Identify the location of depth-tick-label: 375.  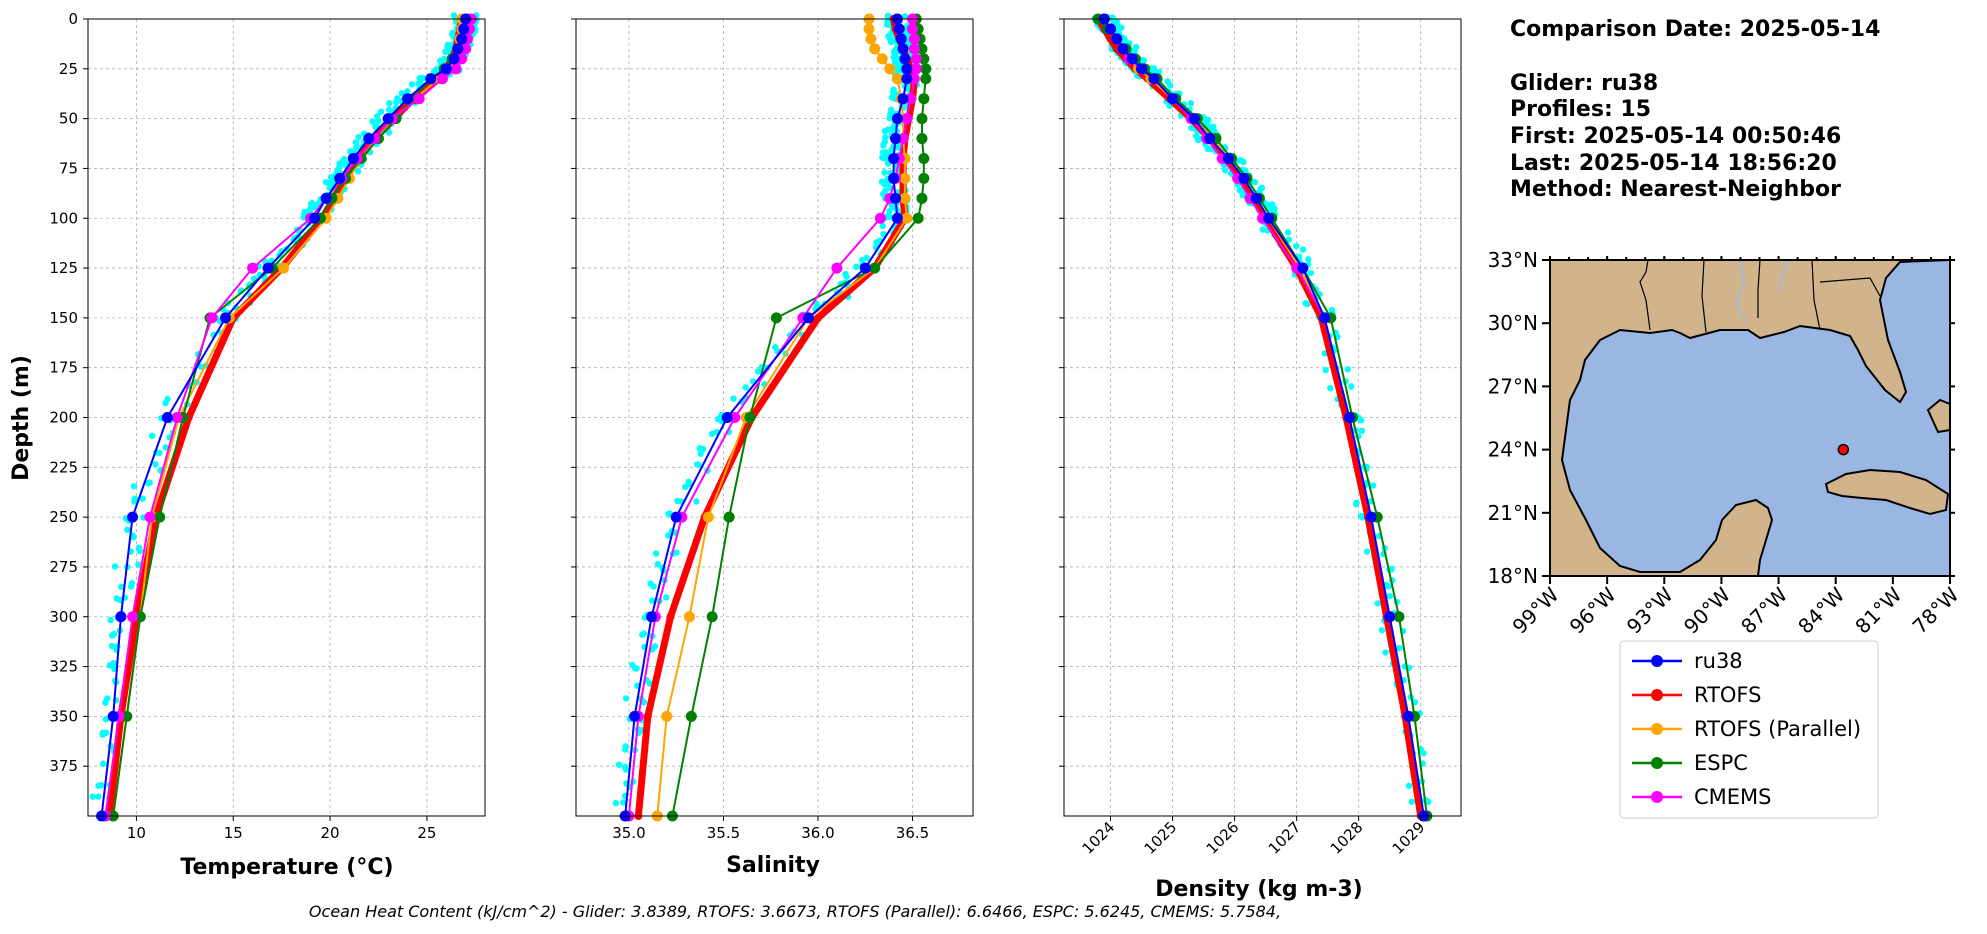
(63, 766).